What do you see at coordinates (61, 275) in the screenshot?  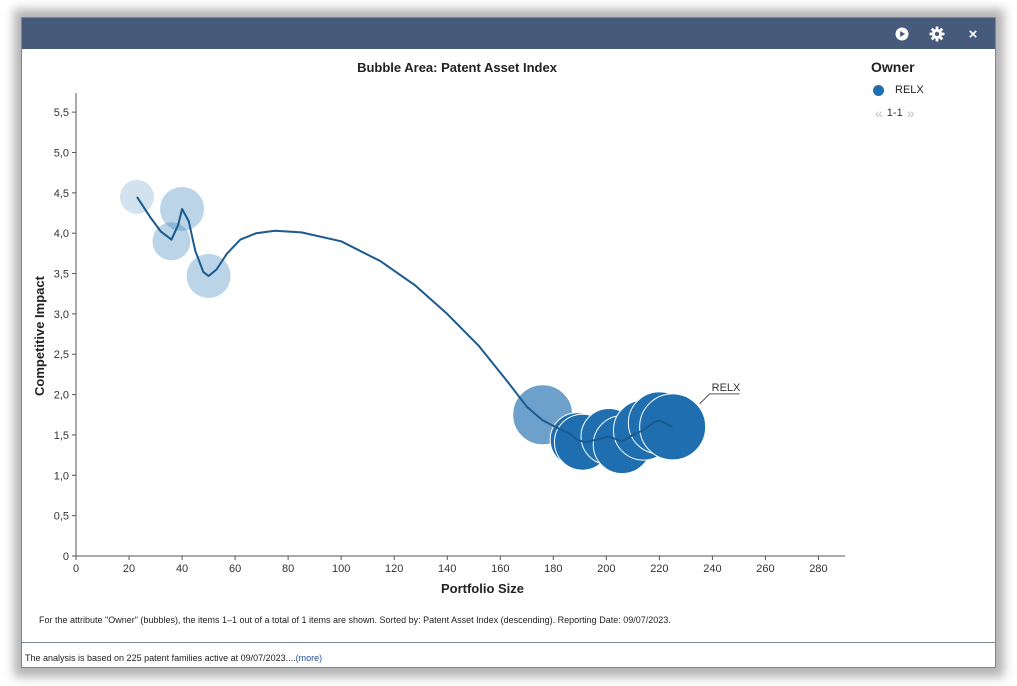 I see `y-tick-label: 3,5` at bounding box center [61, 275].